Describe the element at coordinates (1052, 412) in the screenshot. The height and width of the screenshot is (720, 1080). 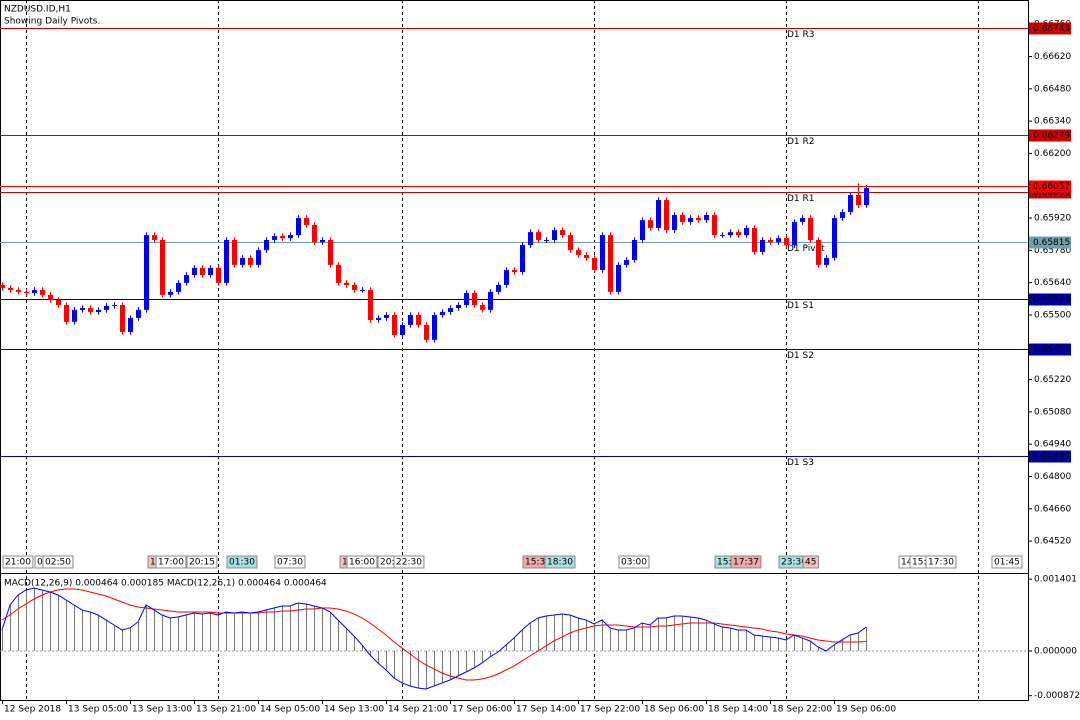
I see `y-tick-label: 0.65080` at that location.